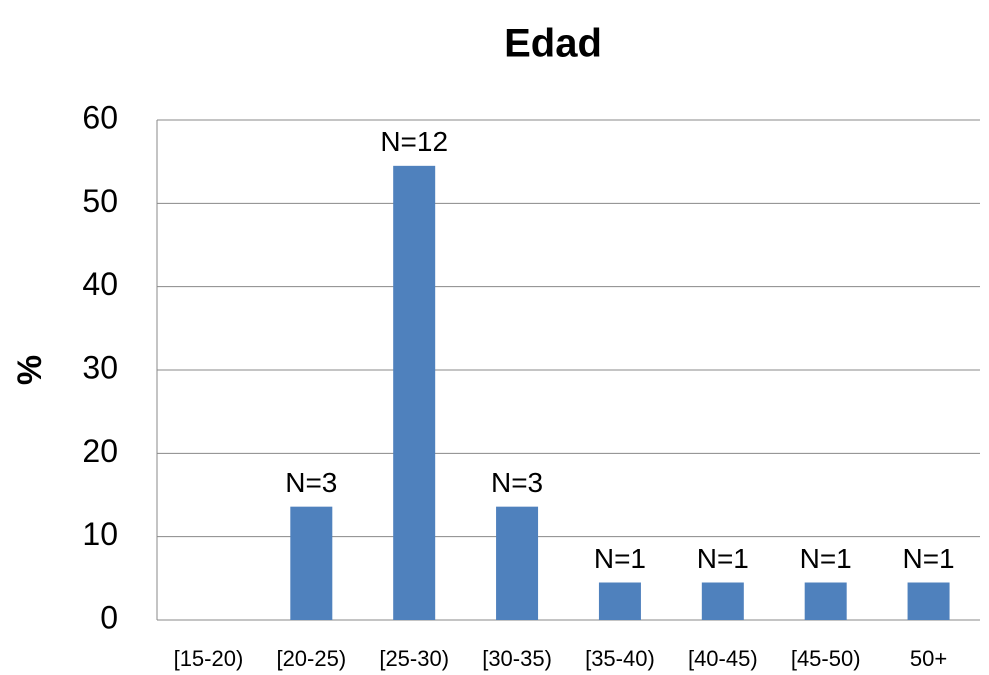 This screenshot has width=989, height=675. What do you see at coordinates (414, 141) in the screenshot?
I see `data-label: N=12` at bounding box center [414, 141].